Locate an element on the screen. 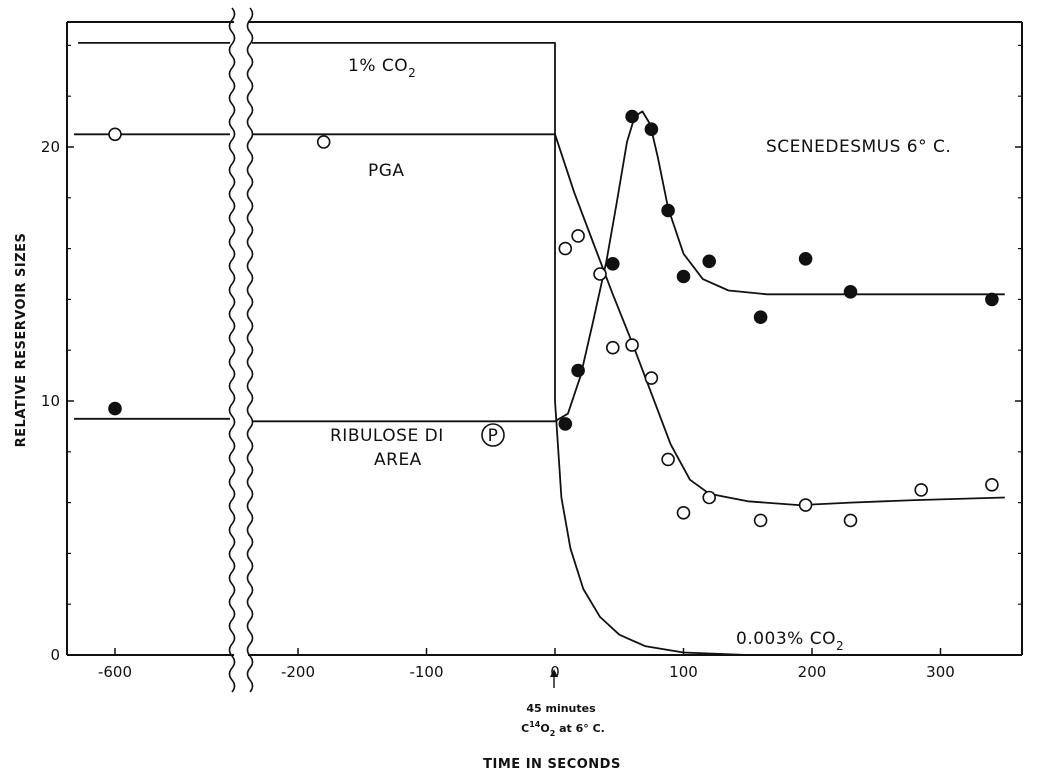 Image resolution: width=1048 pixels, height=780 pixels. x-tick-label: -600 is located at coordinates (115, 672).